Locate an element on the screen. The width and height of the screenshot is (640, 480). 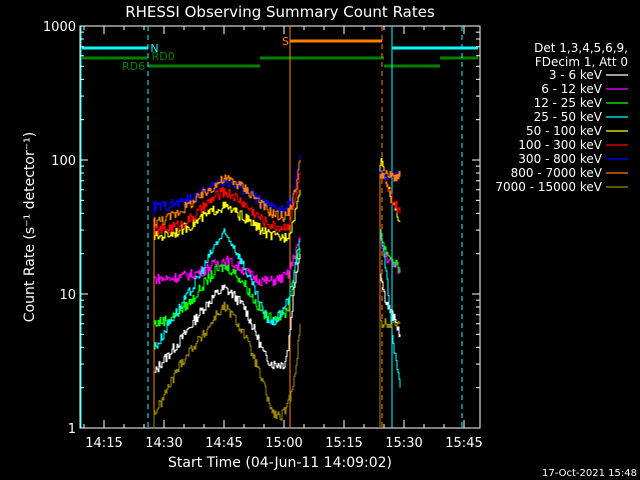
x-tick-label: 15:30 is located at coordinates (403, 443).